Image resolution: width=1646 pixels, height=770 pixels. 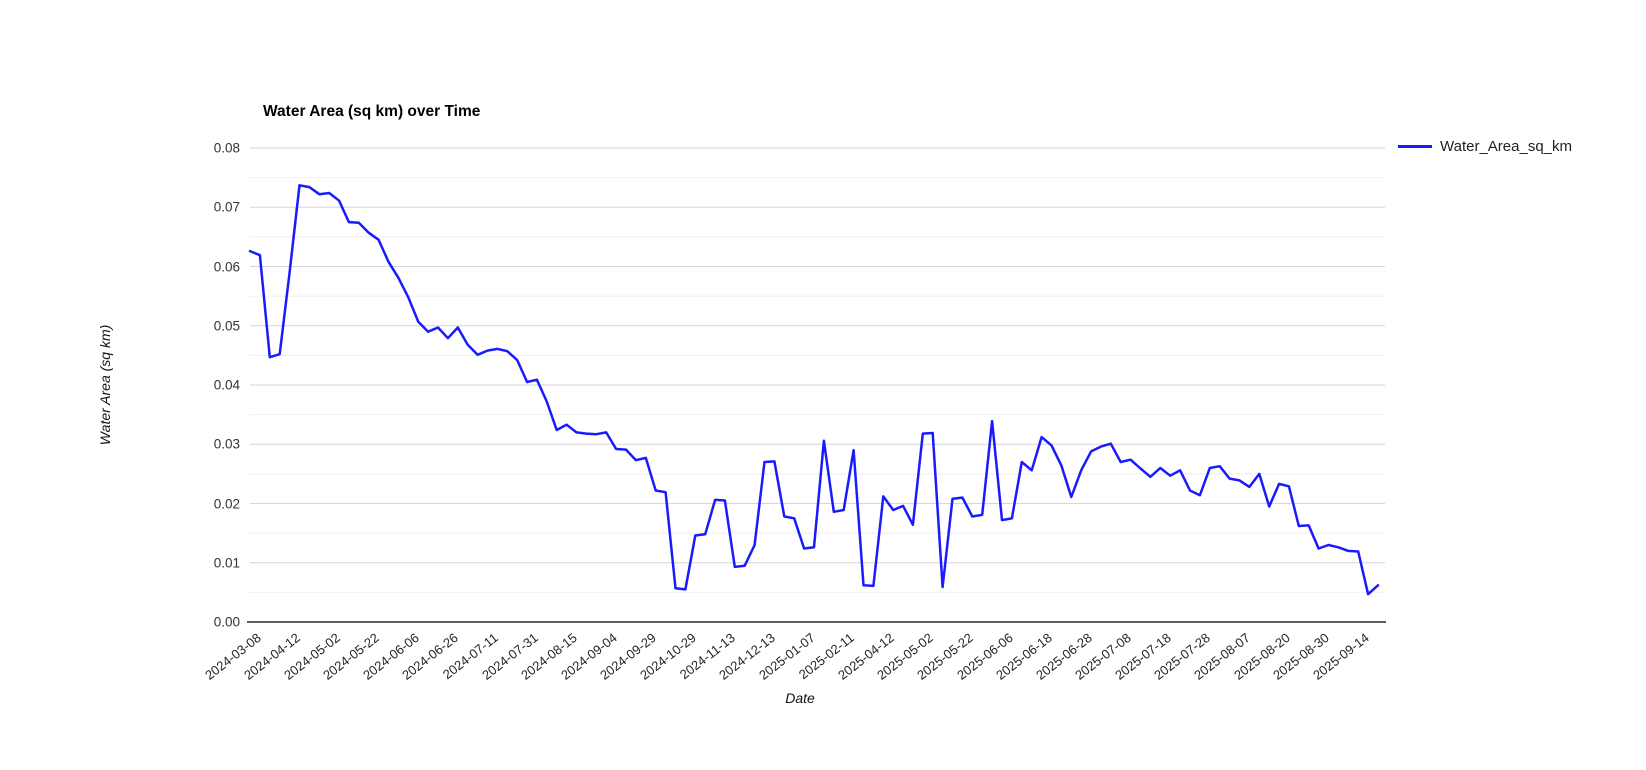 I want to click on chart-title: Water Area (sq km) over Time, so click(x=372, y=111).